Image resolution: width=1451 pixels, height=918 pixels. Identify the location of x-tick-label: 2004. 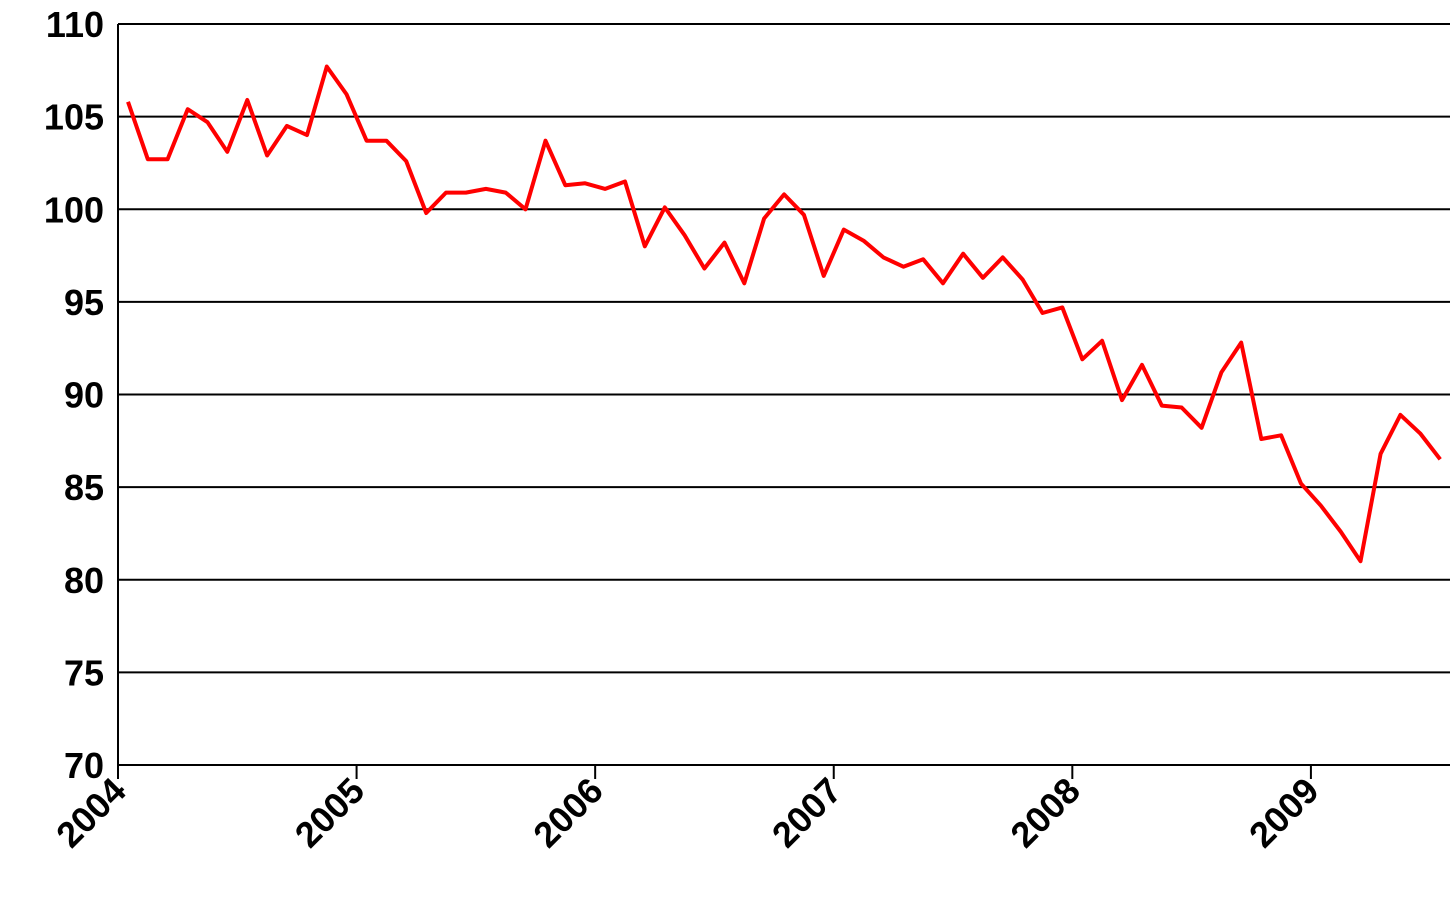
(91, 813).